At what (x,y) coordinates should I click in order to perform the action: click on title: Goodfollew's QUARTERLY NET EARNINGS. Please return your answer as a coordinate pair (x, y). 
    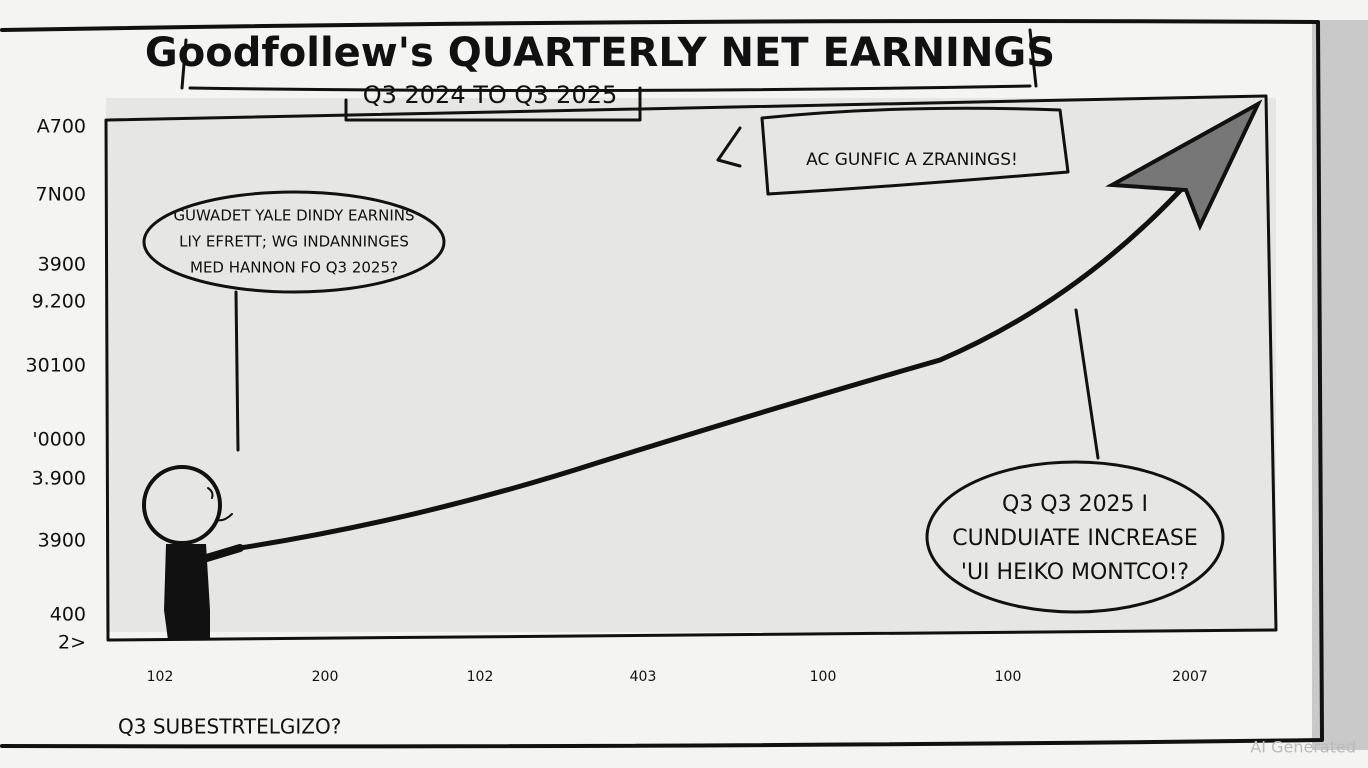
    Looking at the image, I should click on (600, 53).